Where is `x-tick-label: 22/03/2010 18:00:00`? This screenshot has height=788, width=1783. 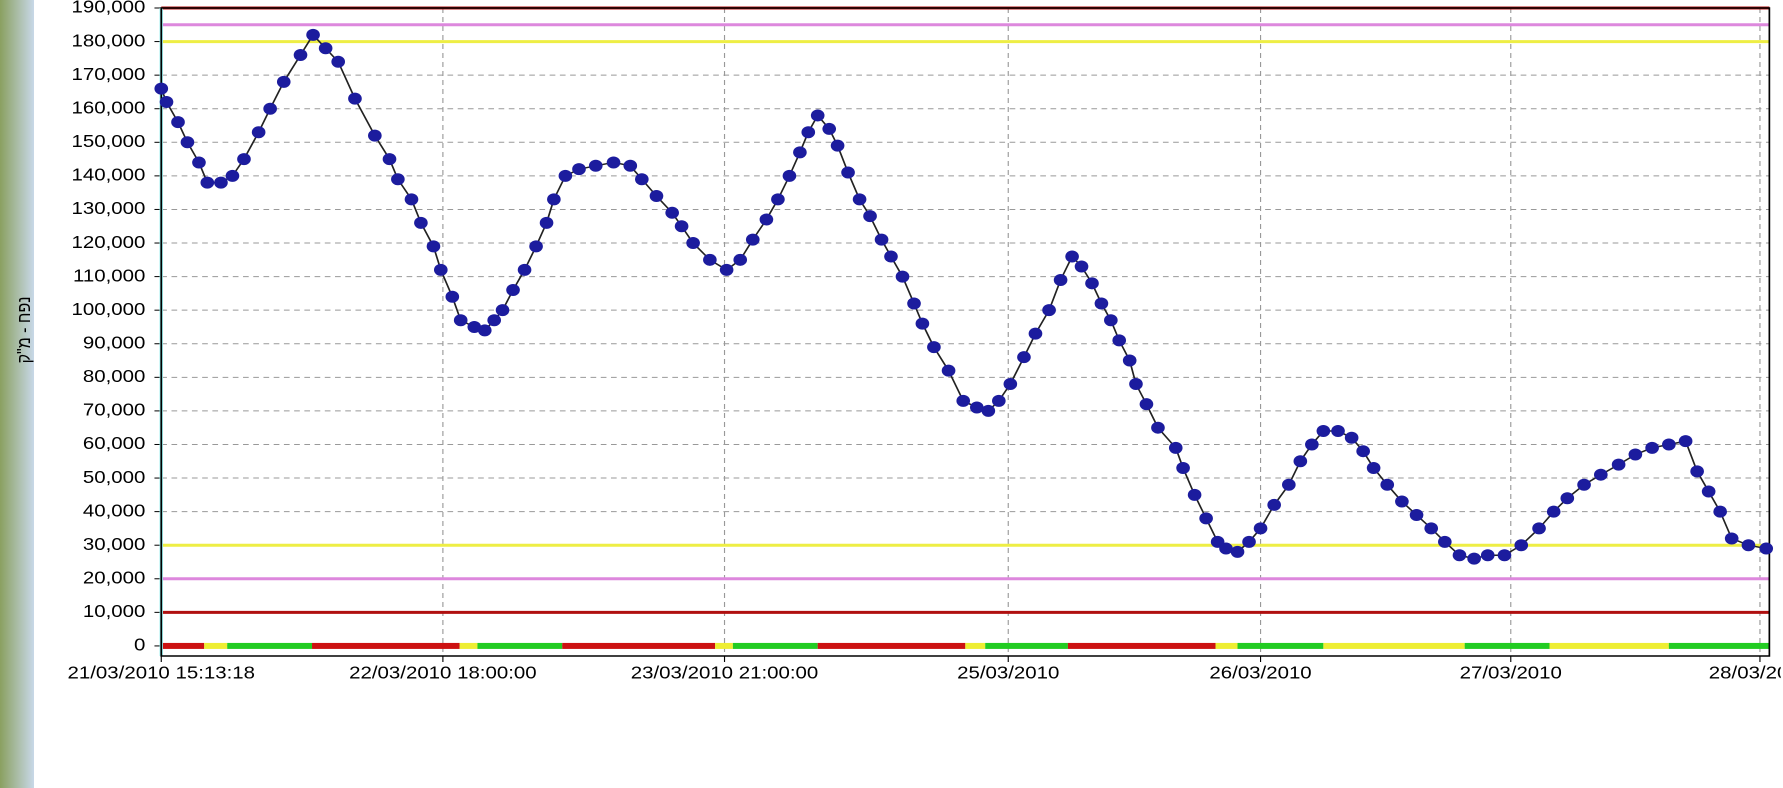 x-tick-label: 22/03/2010 18:00:00 is located at coordinates (442, 674).